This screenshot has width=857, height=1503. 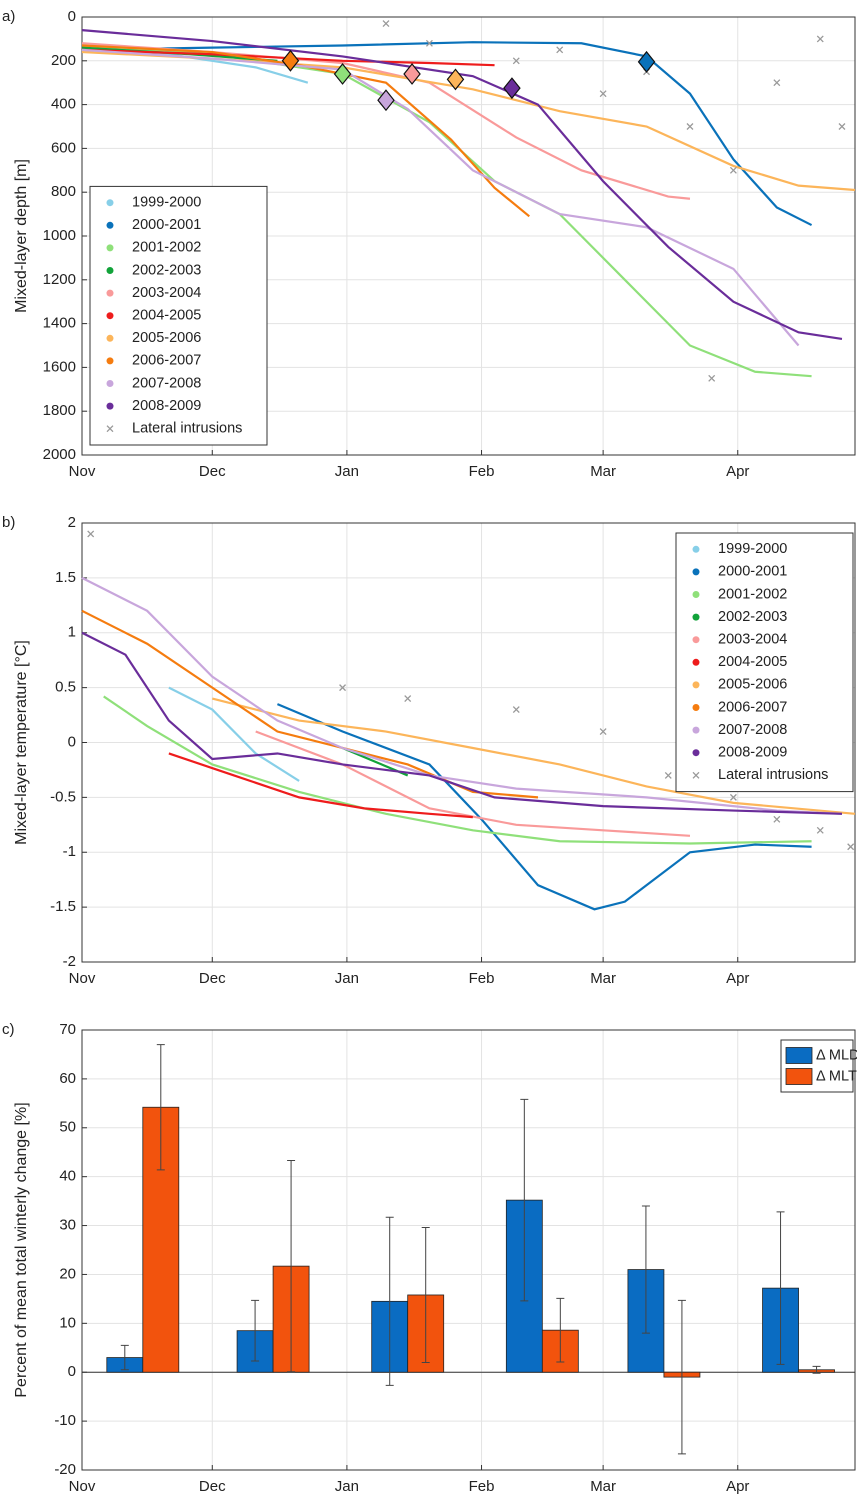 What do you see at coordinates (737, 1486) in the screenshot?
I see `x-tick-label: Apr` at bounding box center [737, 1486].